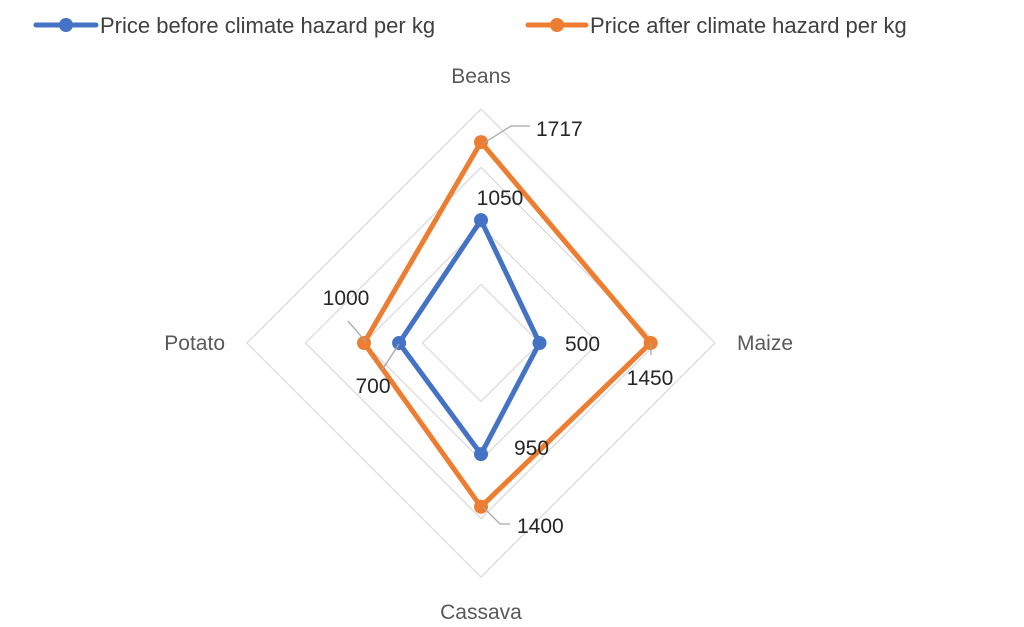 The image size is (1024, 627). What do you see at coordinates (481, 76) in the screenshot?
I see `category-label-beans: Beans` at bounding box center [481, 76].